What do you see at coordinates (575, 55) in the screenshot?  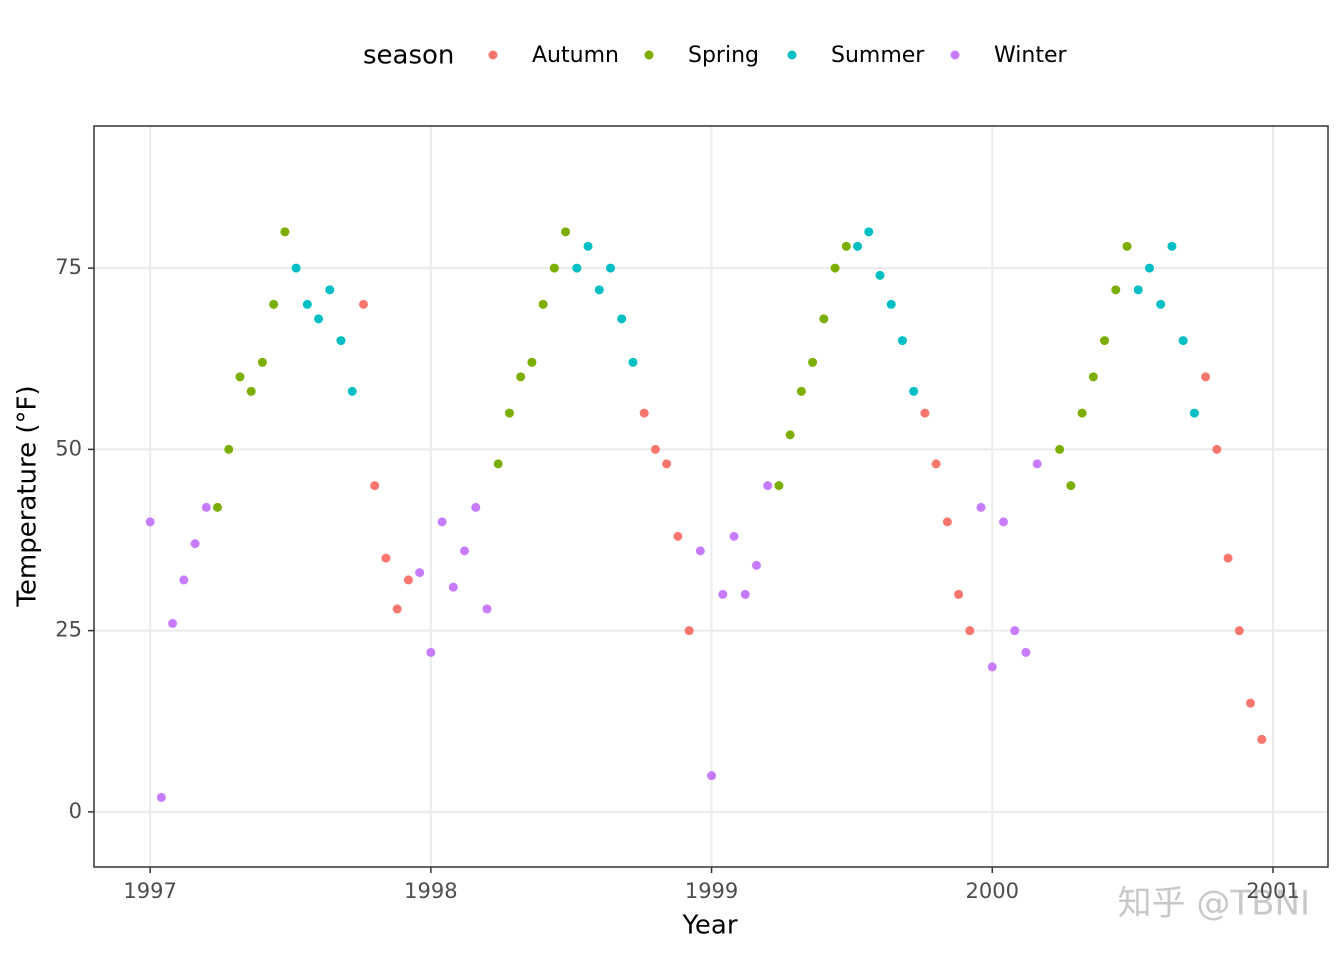 I see `legend-label: Autumn` at bounding box center [575, 55].